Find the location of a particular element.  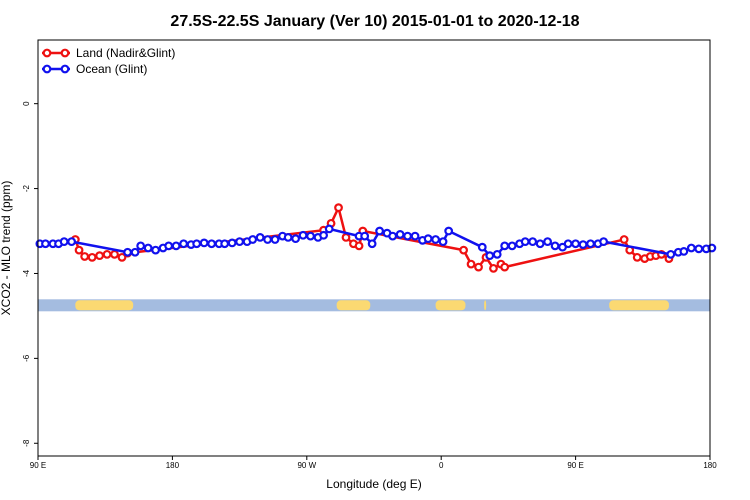

x-axis-title: Longitude (deg E) is located at coordinates (373, 484).